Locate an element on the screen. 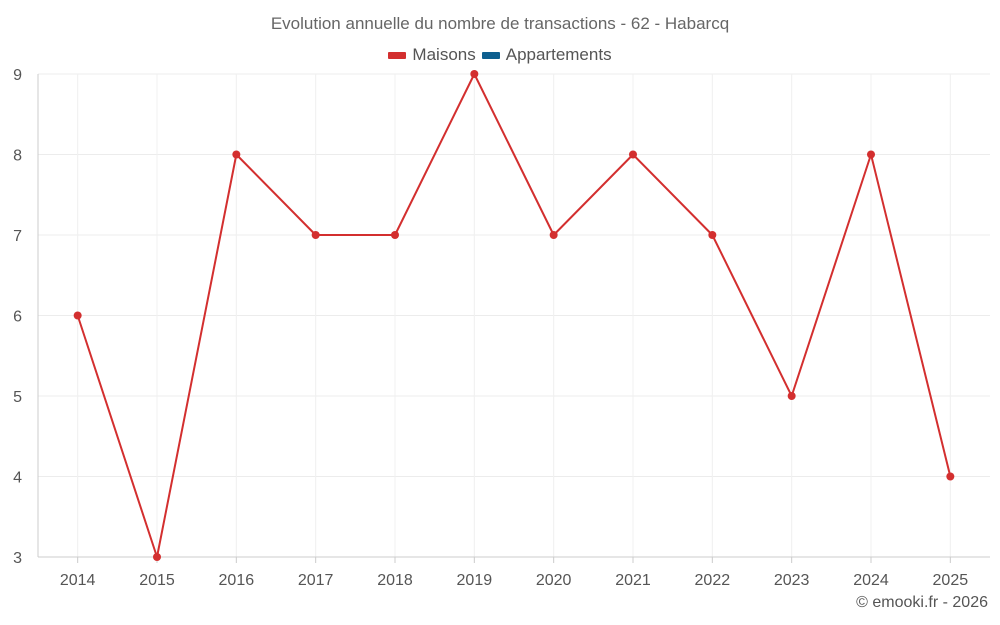  x-tick-label: 2018 is located at coordinates (395, 580).